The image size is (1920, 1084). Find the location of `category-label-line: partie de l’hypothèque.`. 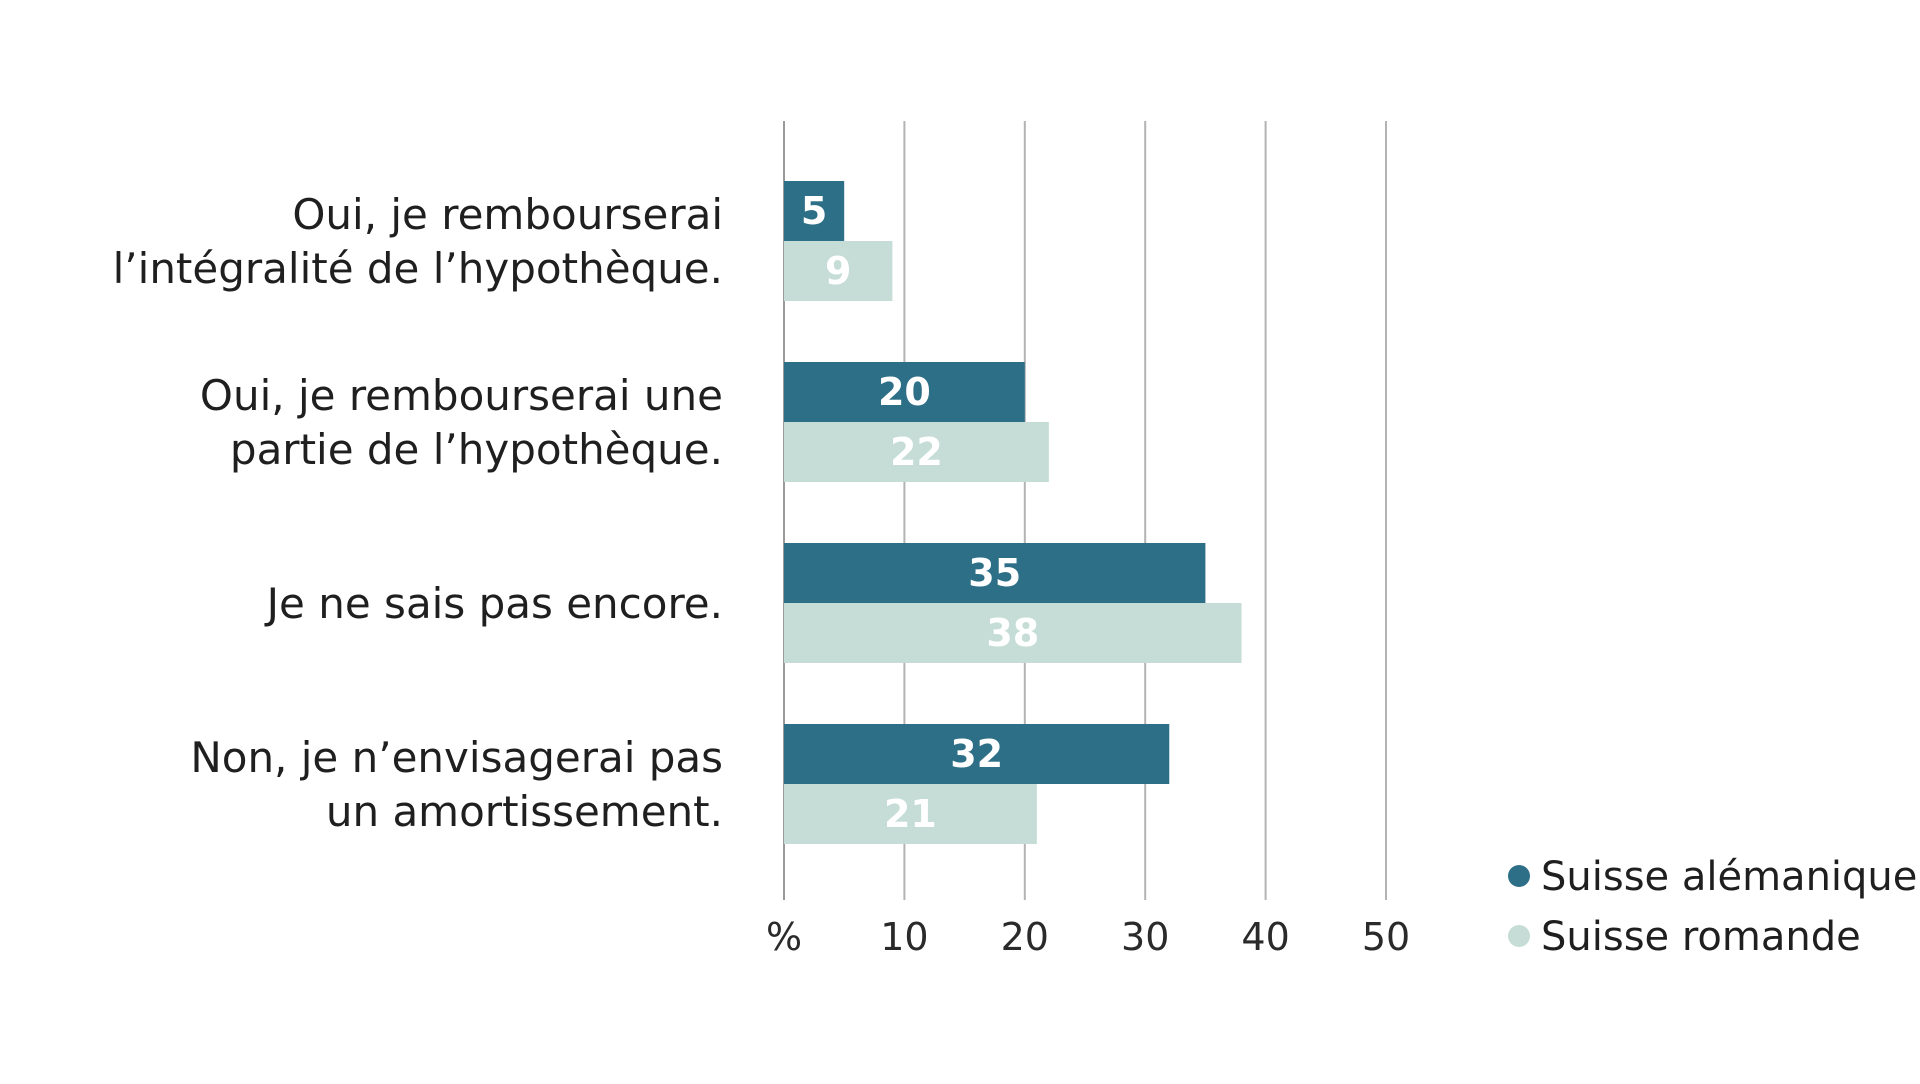

category-label-line: partie de l’hypothèque. is located at coordinates (476, 449).